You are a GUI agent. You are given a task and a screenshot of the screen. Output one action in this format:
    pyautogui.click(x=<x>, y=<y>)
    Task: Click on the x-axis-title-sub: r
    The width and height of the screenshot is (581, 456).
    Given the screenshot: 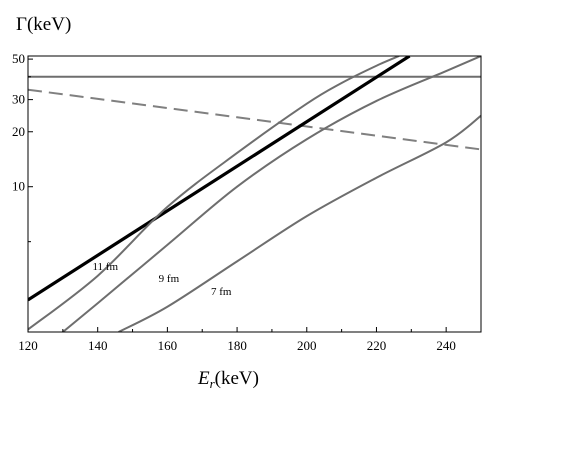 What is the action you would take?
    pyautogui.click(x=213, y=383)
    